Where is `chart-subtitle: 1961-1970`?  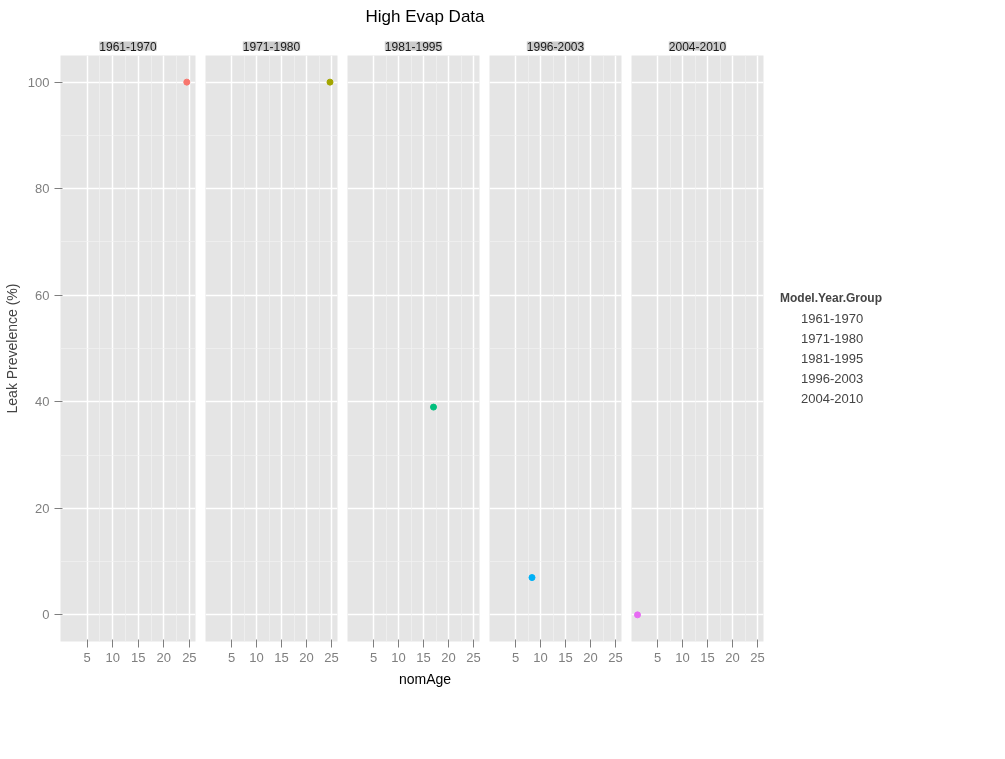
chart-subtitle: 1961-1970 is located at coordinates (128, 46).